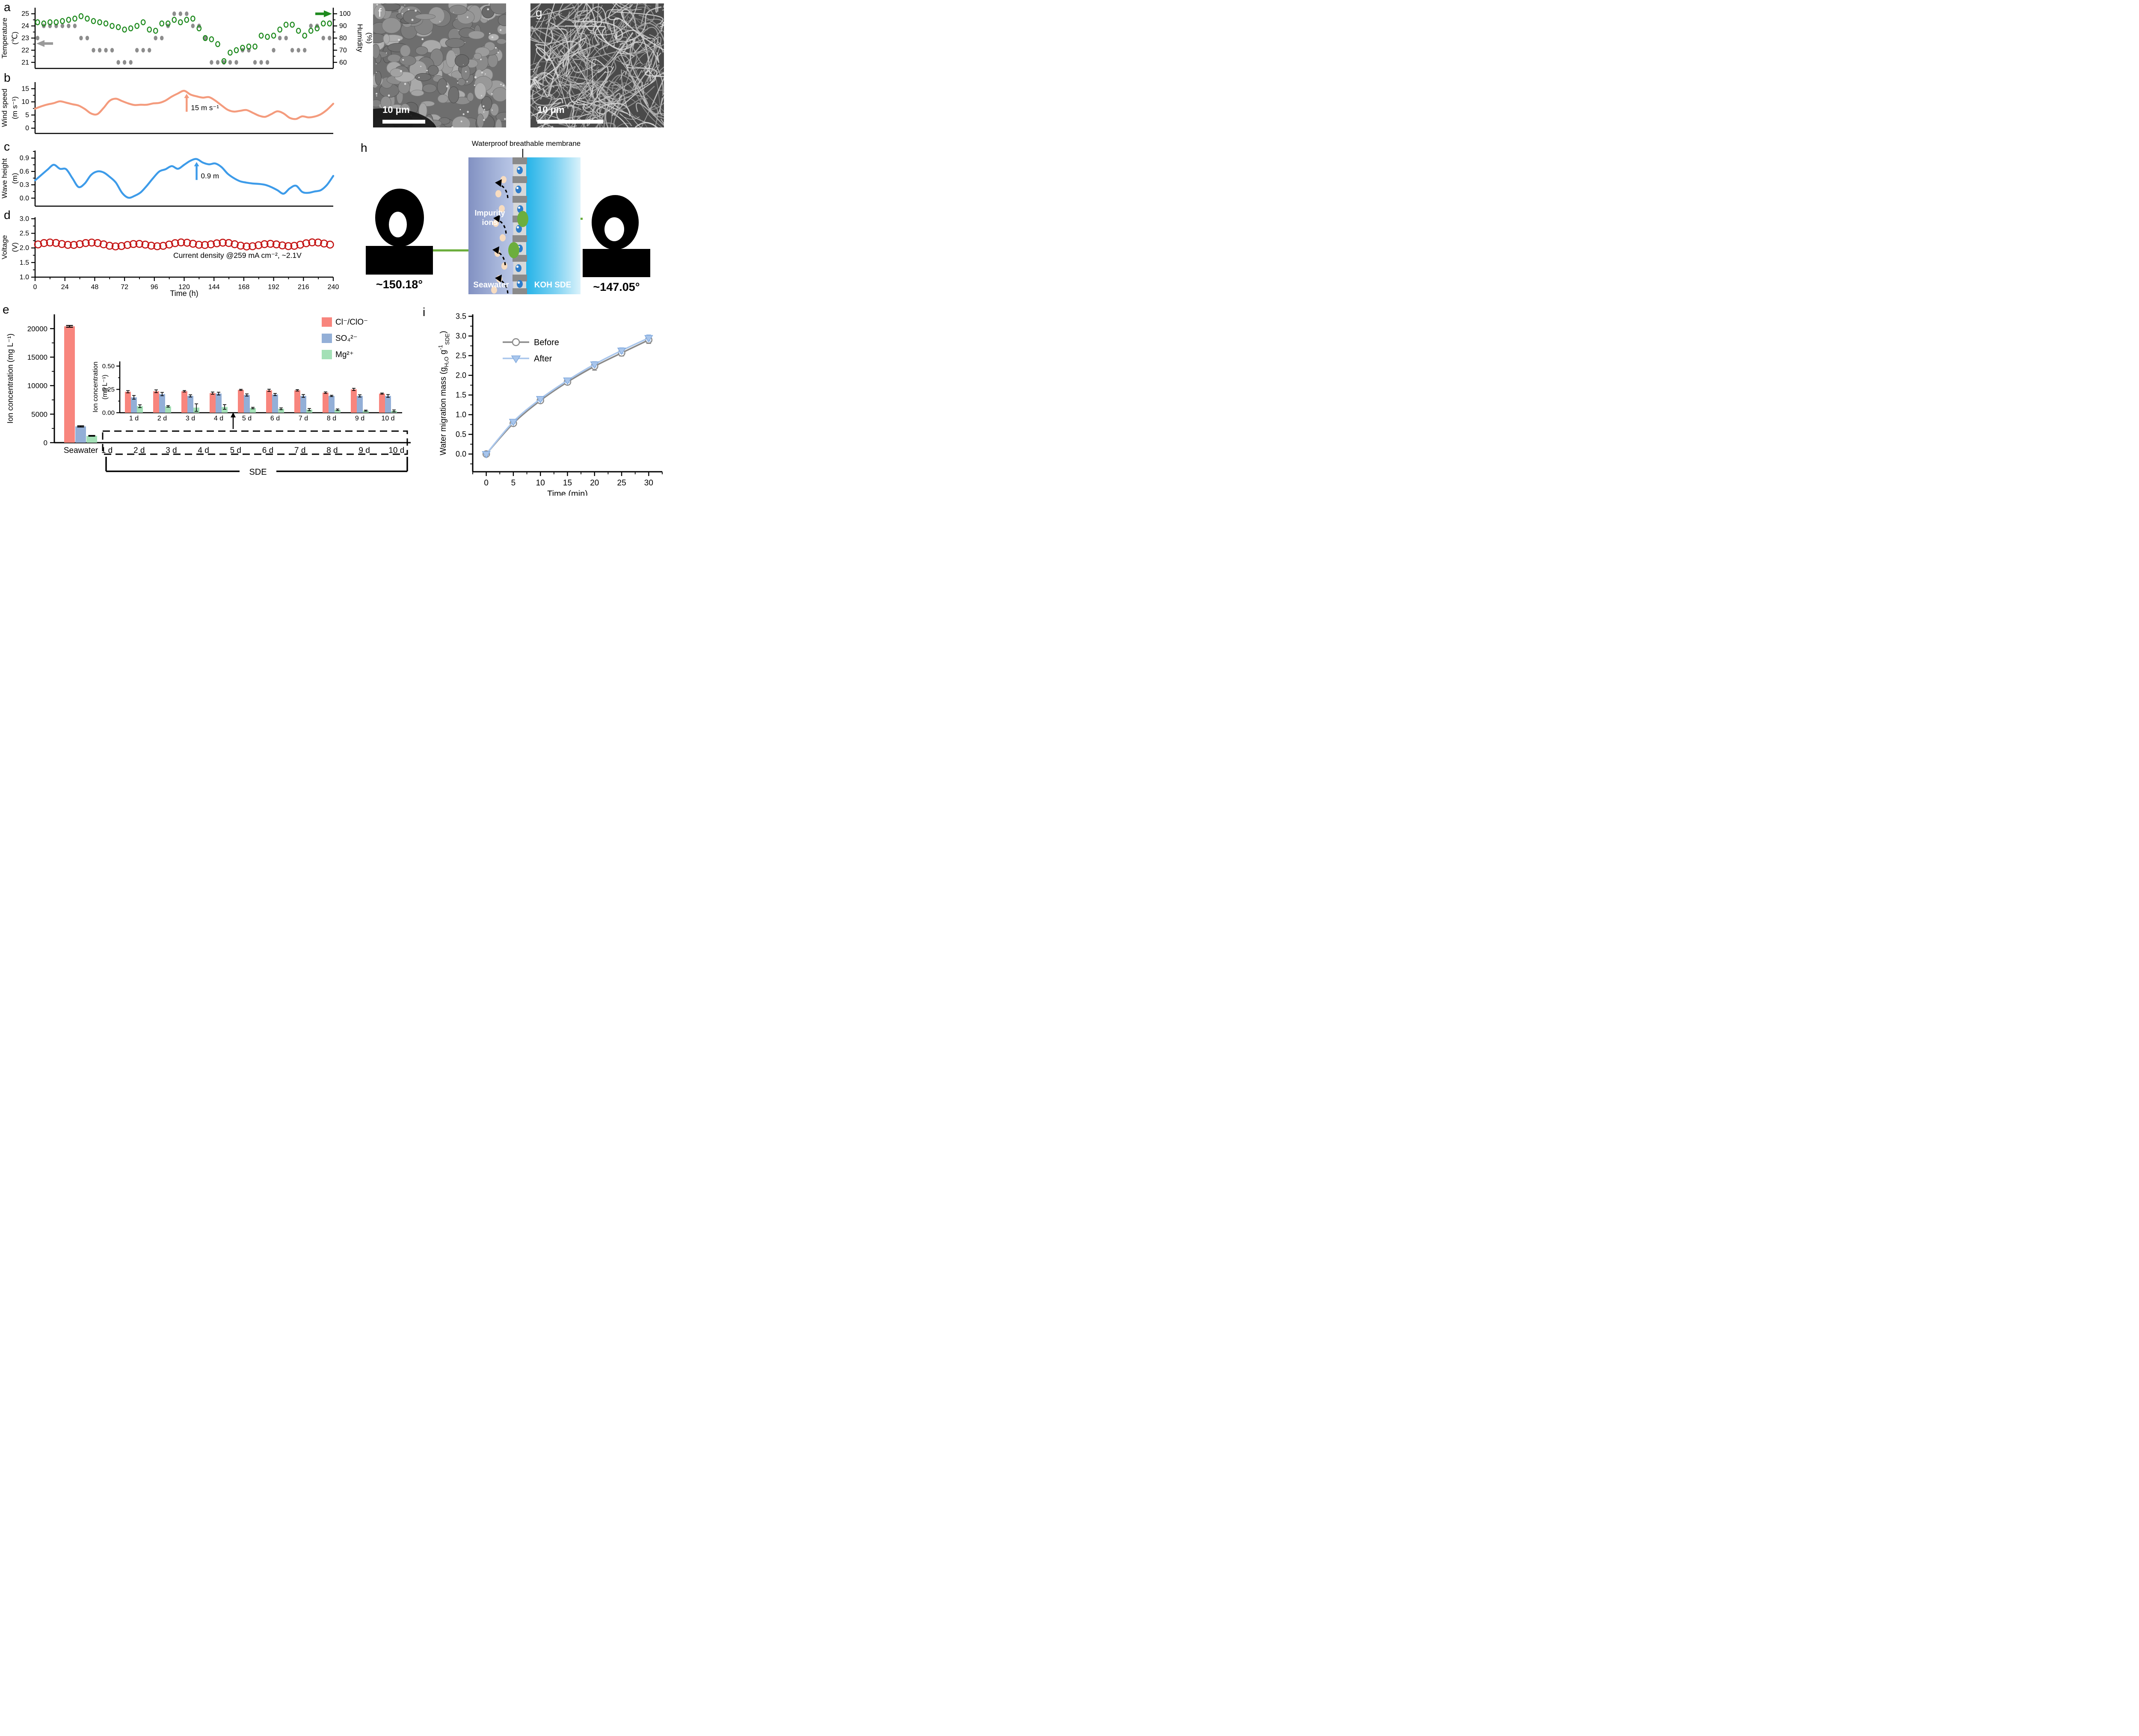 This screenshot has height=1736, width=2139. I want to click on panel-c-chart: 0.0 0.3 0.6 0.9 Wave height (m) 0.9 m, so click(167, 179).